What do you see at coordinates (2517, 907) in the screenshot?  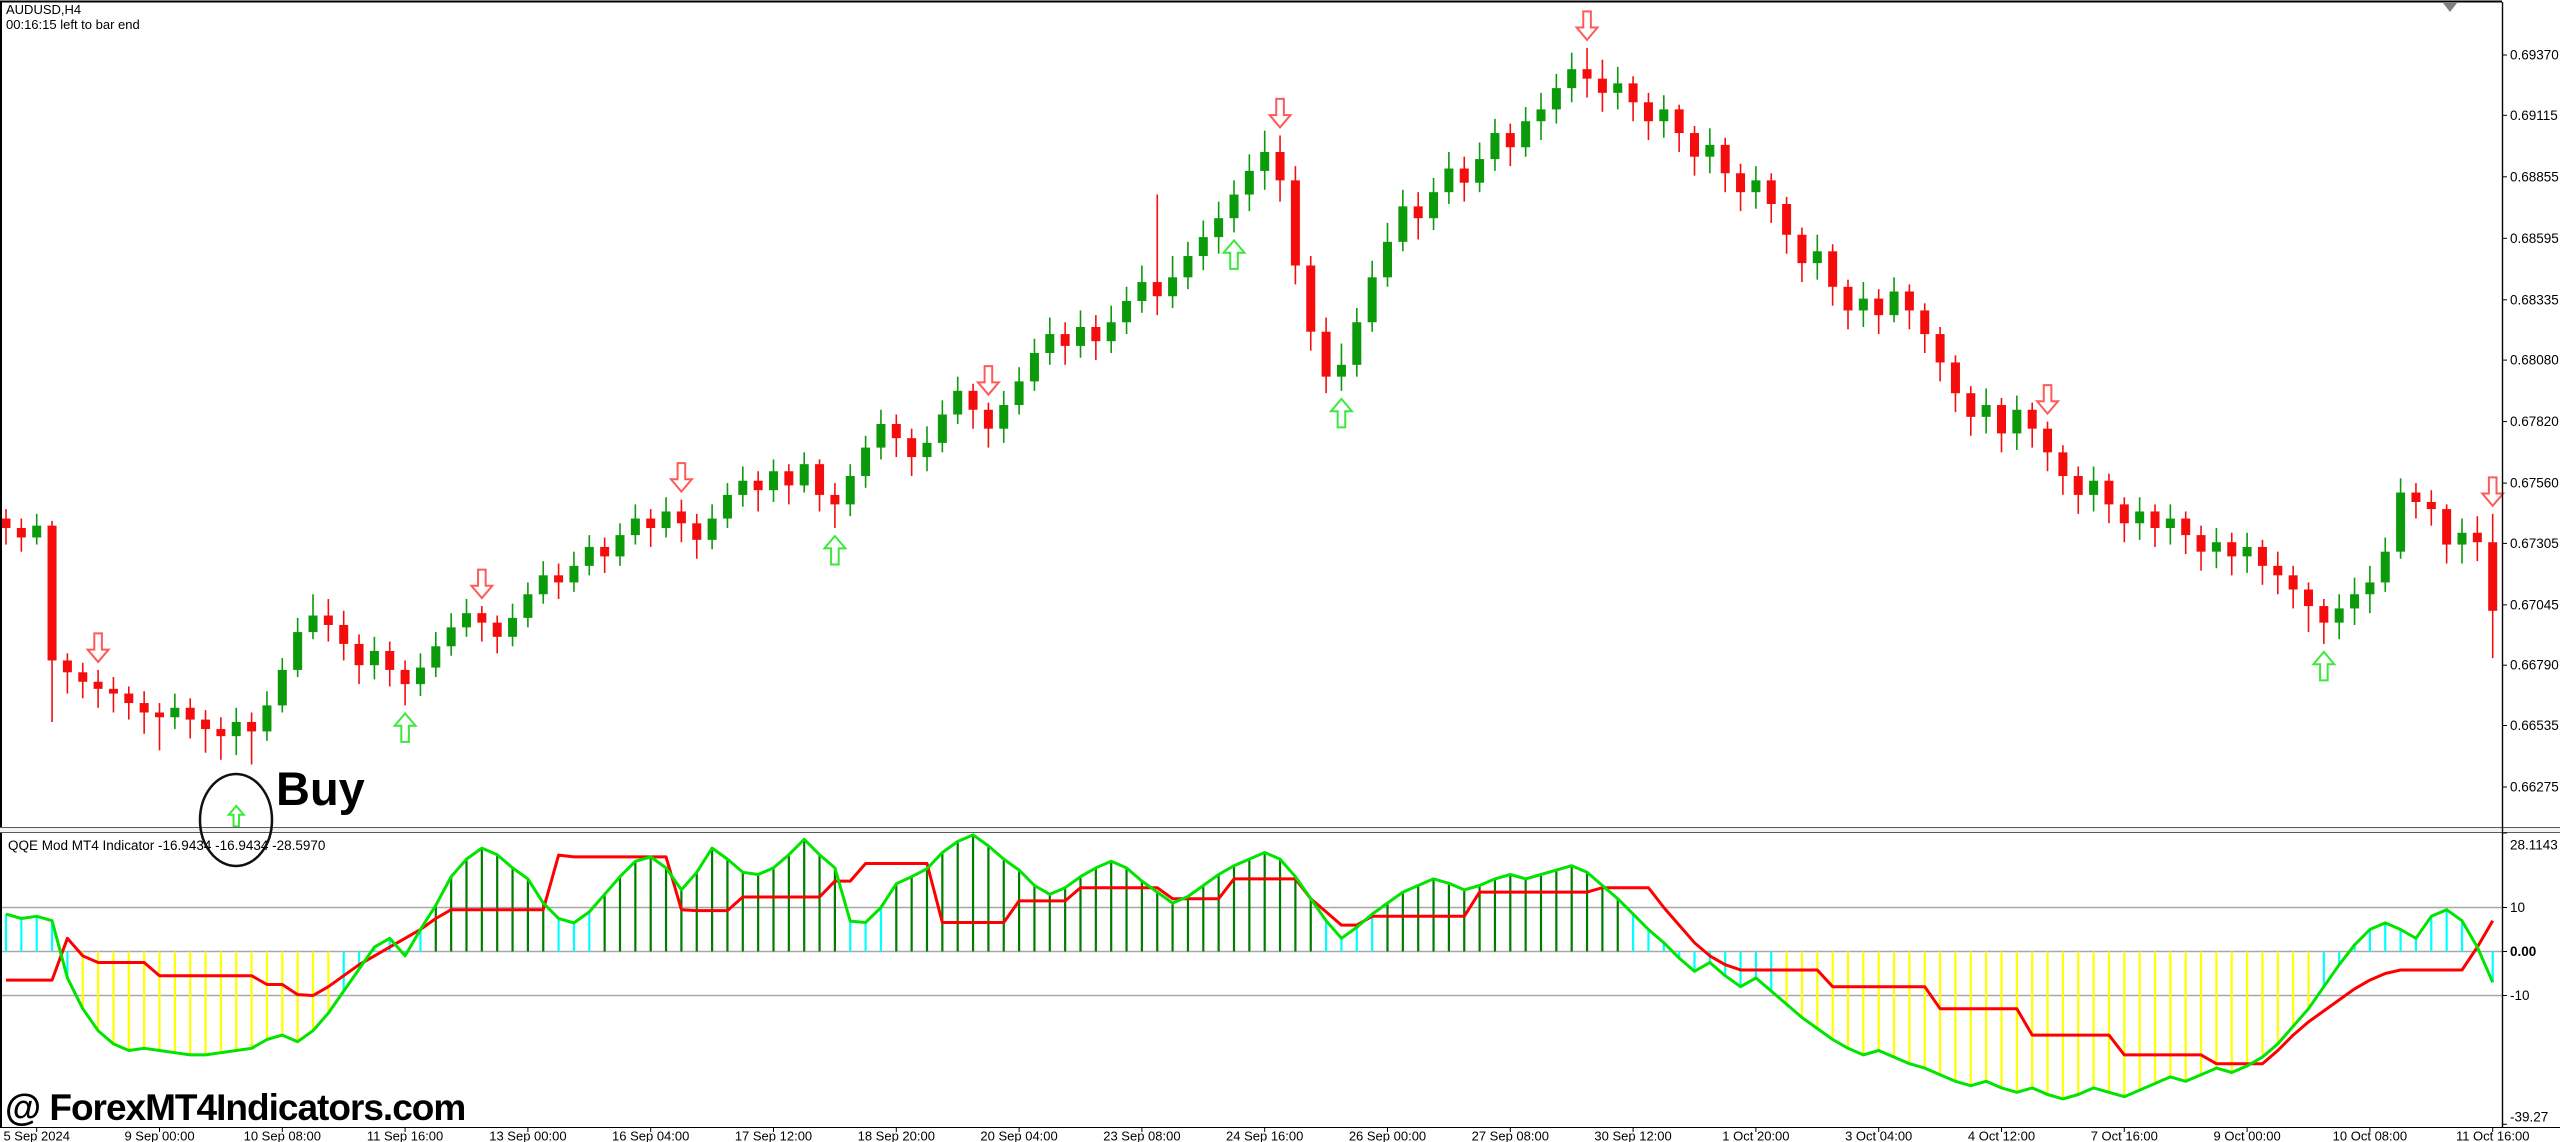 I see `oscillator-axis-label: 10` at bounding box center [2517, 907].